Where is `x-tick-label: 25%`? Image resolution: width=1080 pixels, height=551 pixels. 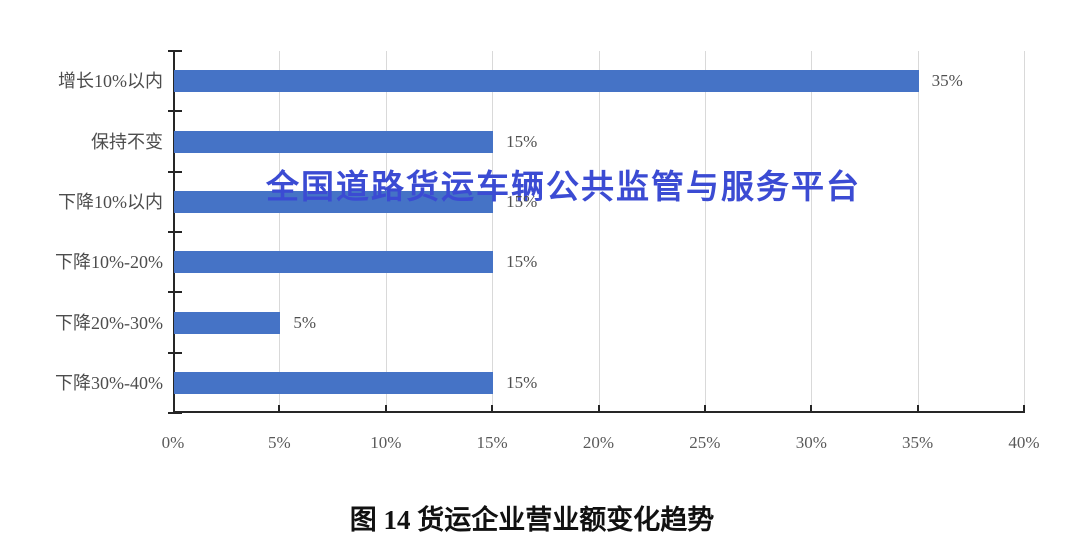
x-tick-label: 25% is located at coordinates (705, 442).